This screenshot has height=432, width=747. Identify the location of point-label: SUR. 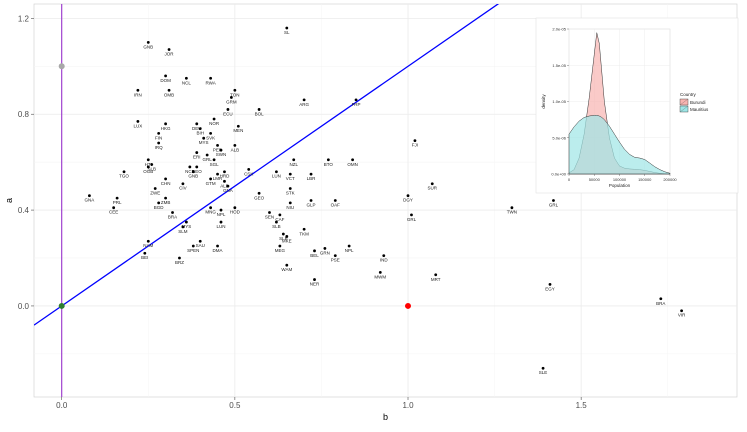
(432, 188).